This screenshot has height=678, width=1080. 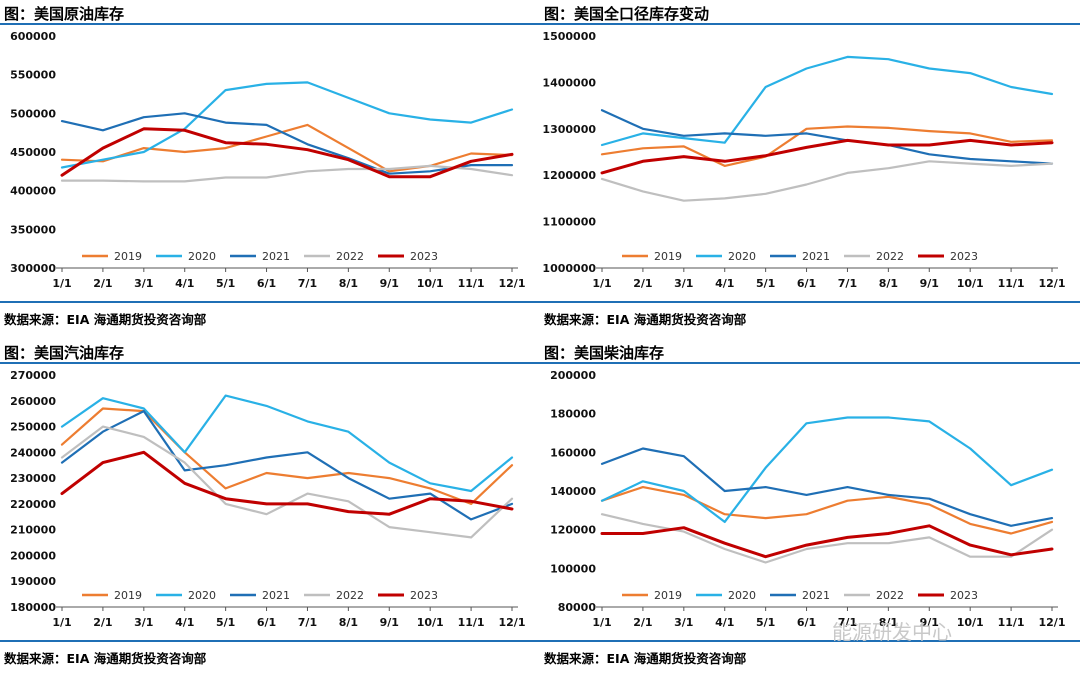 What do you see at coordinates (627, 14) in the screenshot?
I see `panel-title: 图：美国全口径库存变动` at bounding box center [627, 14].